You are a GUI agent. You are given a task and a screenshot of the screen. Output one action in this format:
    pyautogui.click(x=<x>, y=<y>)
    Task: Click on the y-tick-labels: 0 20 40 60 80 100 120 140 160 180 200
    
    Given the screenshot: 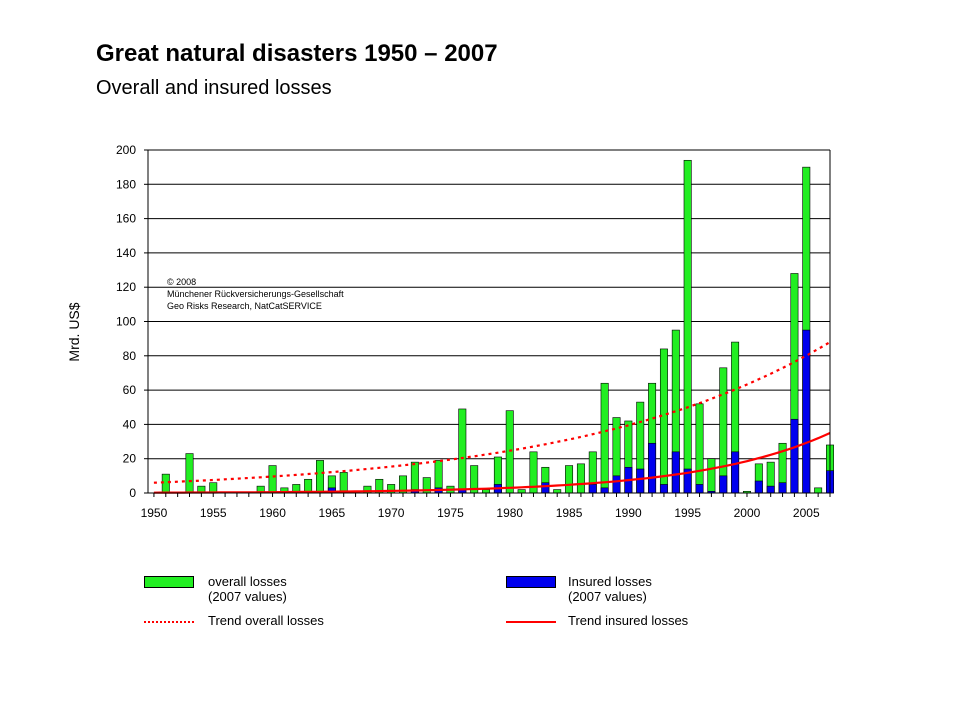 What is the action you would take?
    pyautogui.click(x=126, y=321)
    